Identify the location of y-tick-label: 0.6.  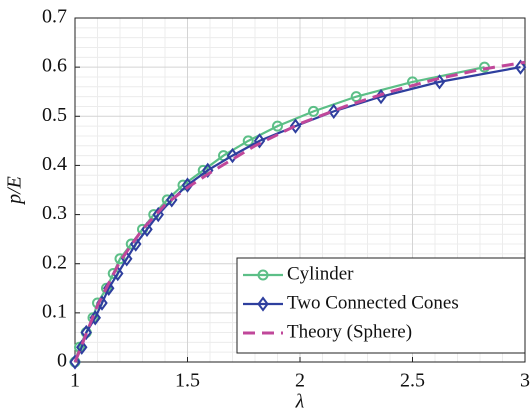
(54, 66).